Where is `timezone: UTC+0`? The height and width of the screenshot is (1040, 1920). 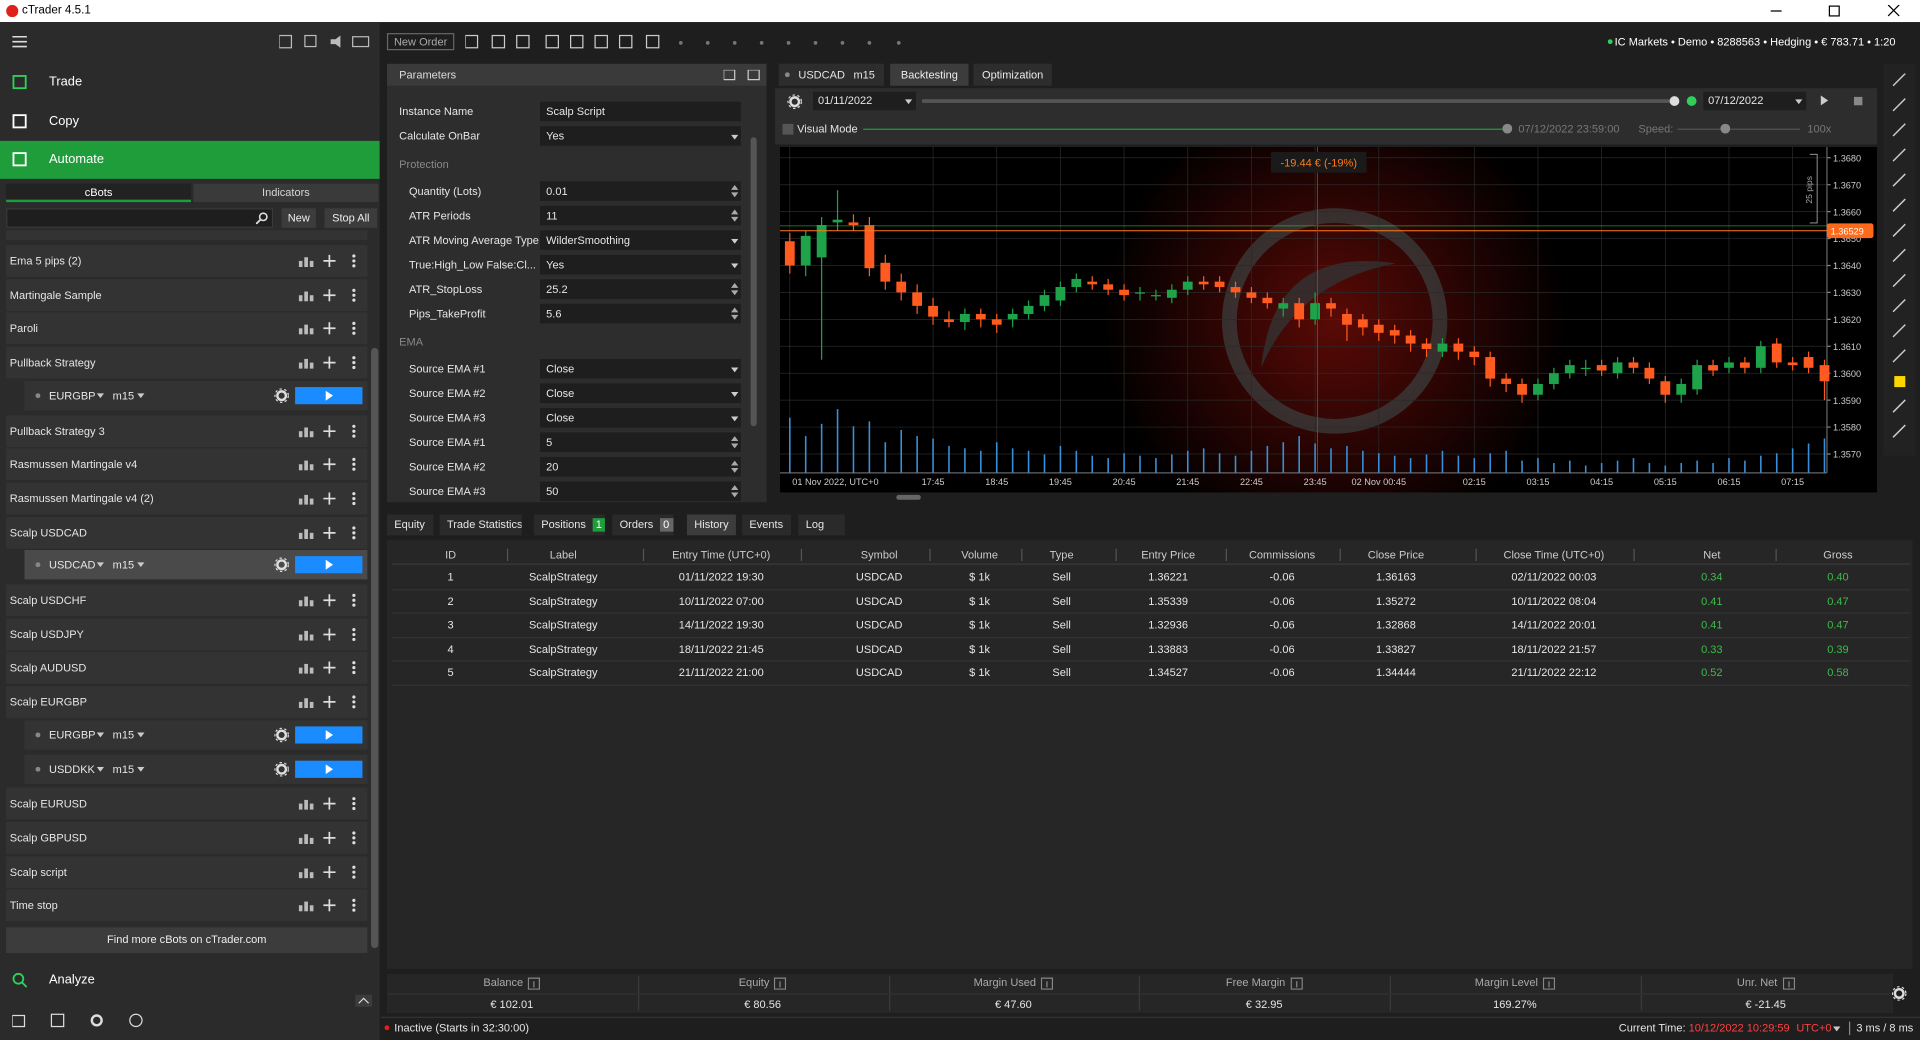 timezone: UTC+0 is located at coordinates (1814, 1027).